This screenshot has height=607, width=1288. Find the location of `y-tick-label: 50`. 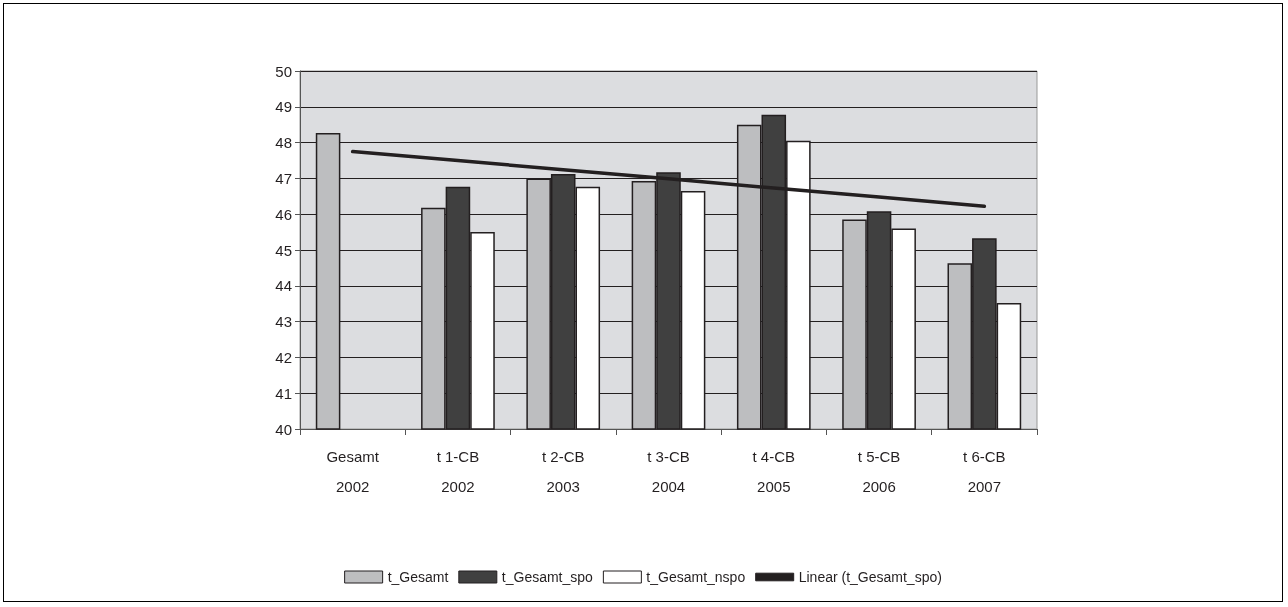

y-tick-label: 50 is located at coordinates (283, 71).